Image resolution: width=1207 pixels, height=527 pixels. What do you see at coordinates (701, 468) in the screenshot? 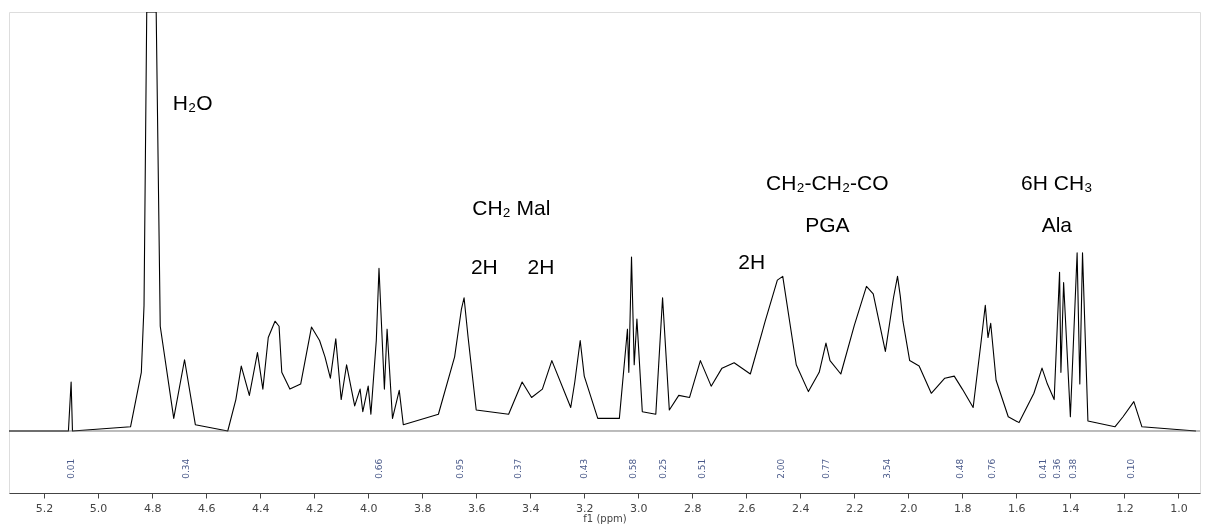
I see `text: 0.51` at bounding box center [701, 468].